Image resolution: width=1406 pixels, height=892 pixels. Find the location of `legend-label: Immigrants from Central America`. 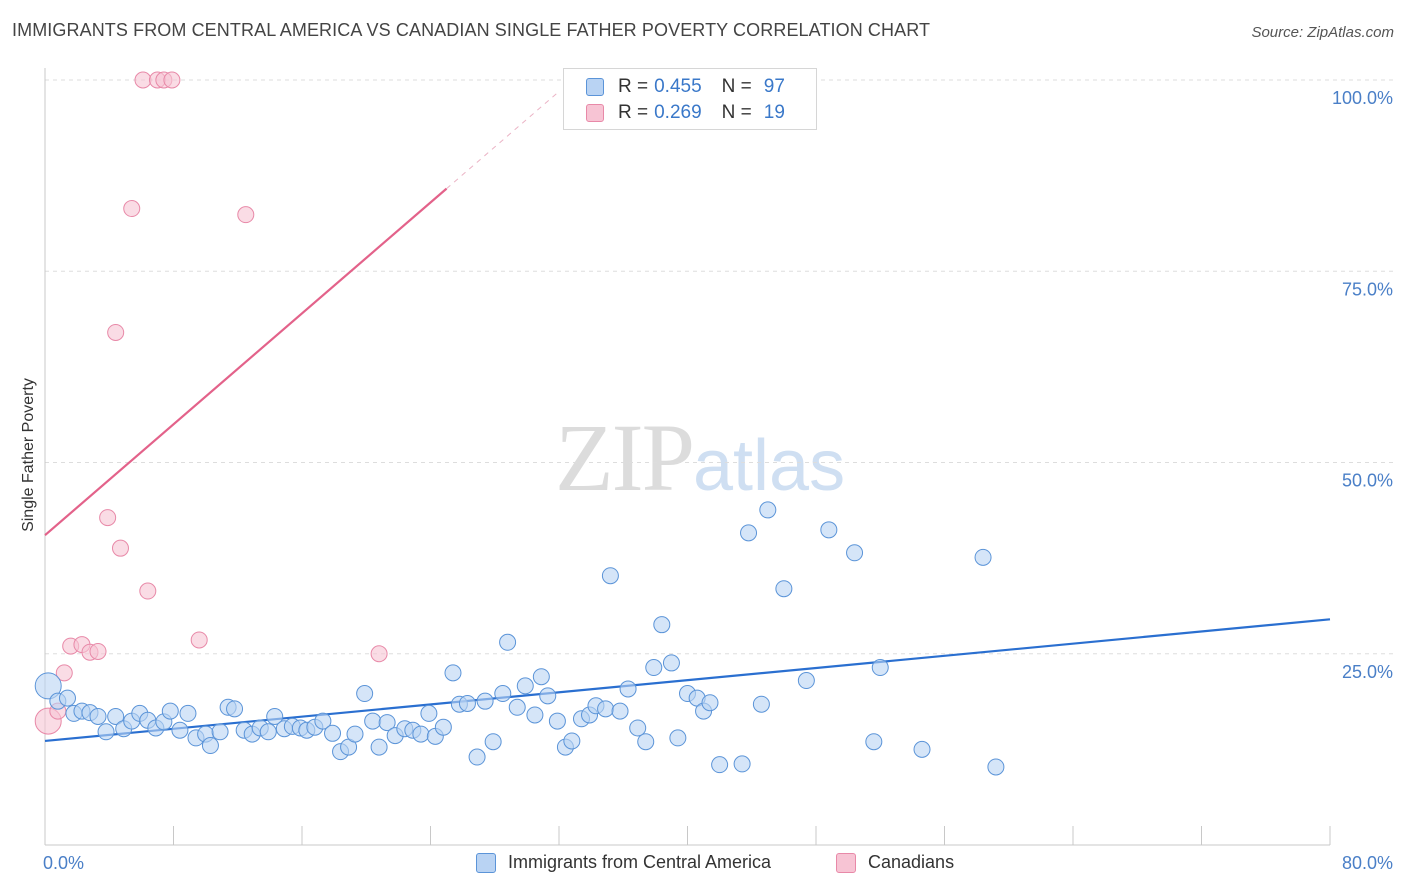

legend-label: Immigrants from Central America is located at coordinates (640, 862).